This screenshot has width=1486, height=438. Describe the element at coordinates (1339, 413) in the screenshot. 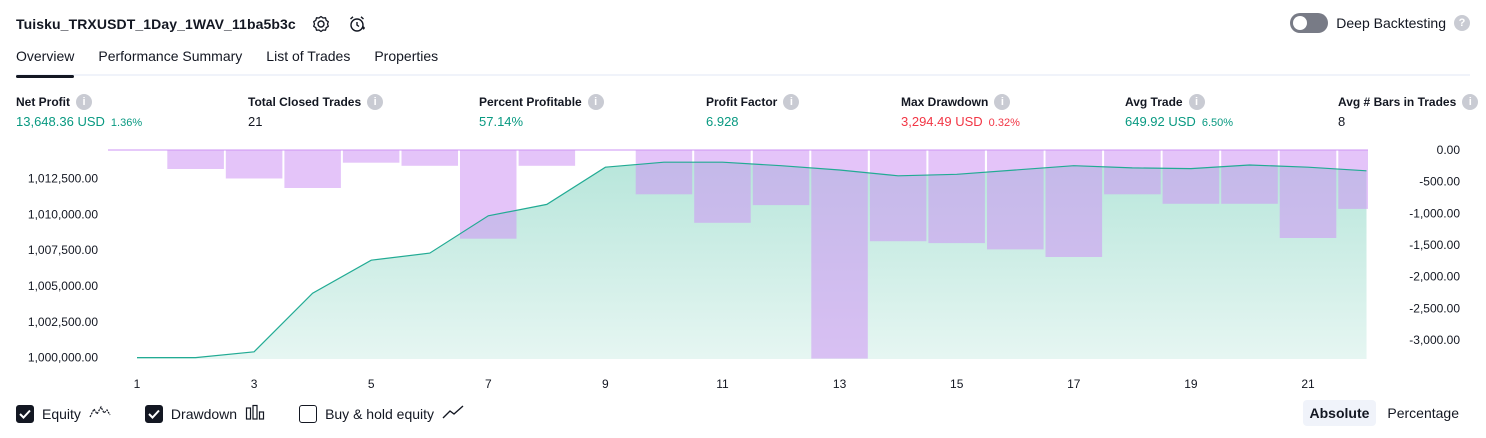

I see `absolute-button: Absolute` at that location.